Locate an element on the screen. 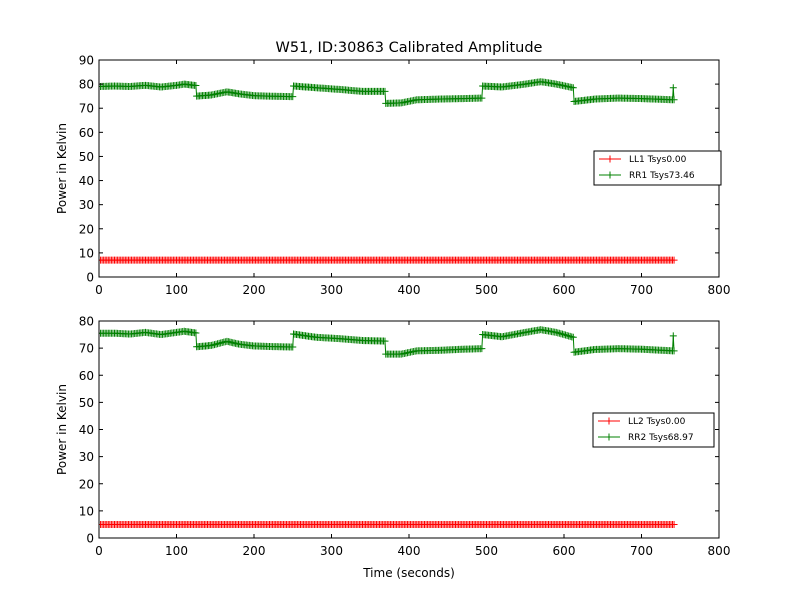  figure-title: W51, ID:30863 Calibrated Amplitude is located at coordinates (409, 48).